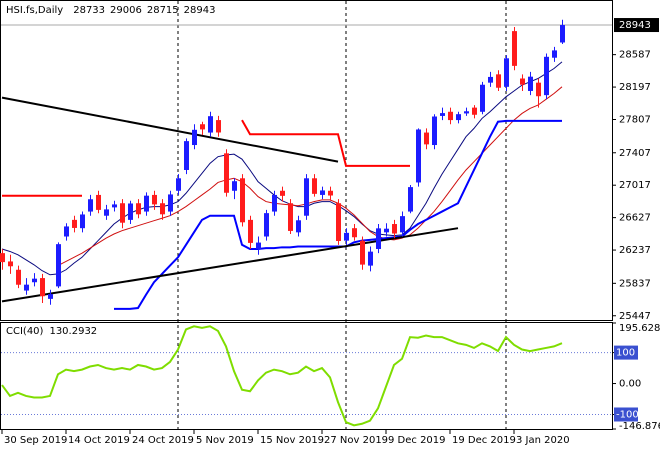  What do you see at coordinates (484, 440) in the screenshot?
I see `x-tick-label: 19 Dec 2019` at bounding box center [484, 440].